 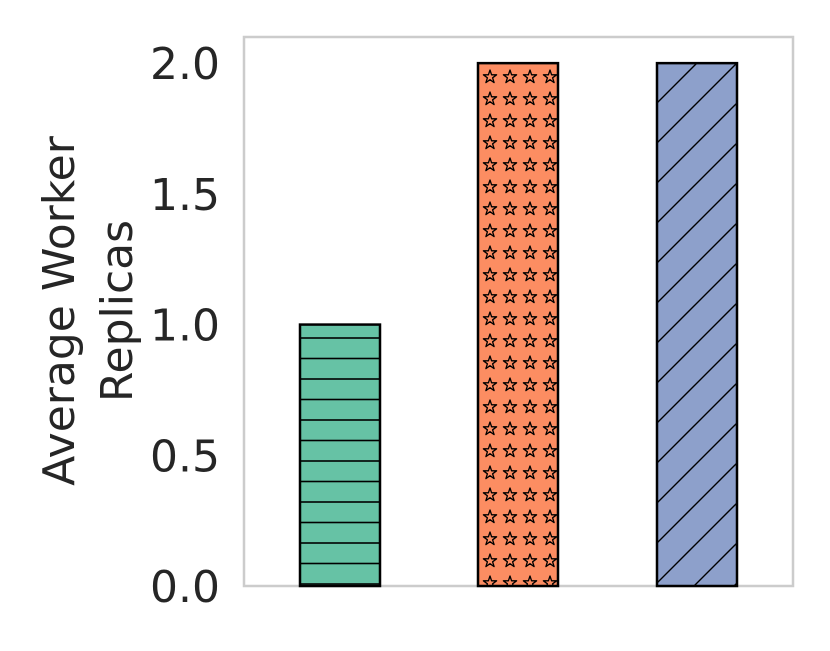 What do you see at coordinates (117, 311) in the screenshot?
I see `y-axis-title-line2: Replicas` at bounding box center [117, 311].